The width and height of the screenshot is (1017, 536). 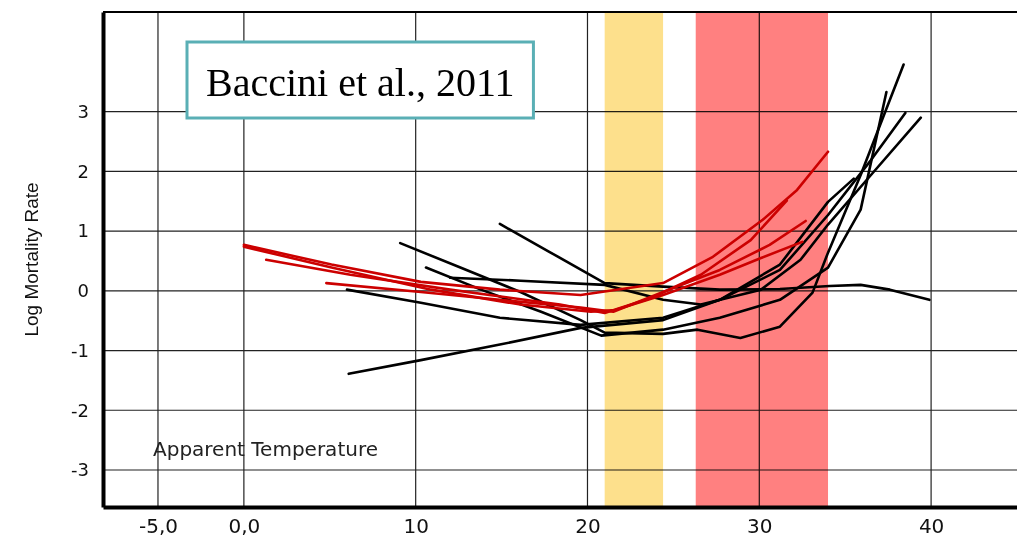 I want to click on x-tick-label: -5,0, so click(x=158, y=525).